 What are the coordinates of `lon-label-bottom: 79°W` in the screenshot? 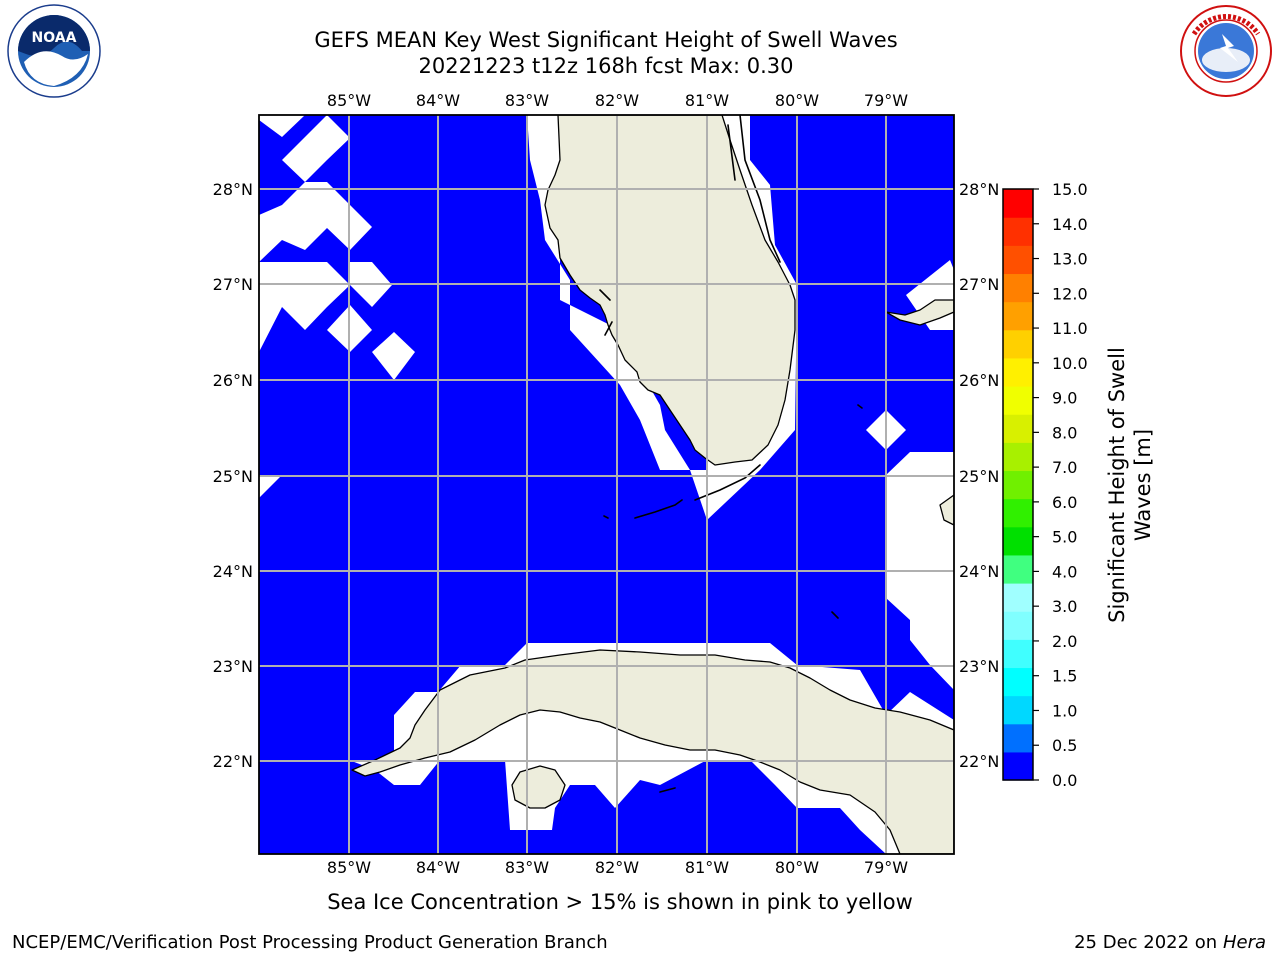 It's located at (886, 867).